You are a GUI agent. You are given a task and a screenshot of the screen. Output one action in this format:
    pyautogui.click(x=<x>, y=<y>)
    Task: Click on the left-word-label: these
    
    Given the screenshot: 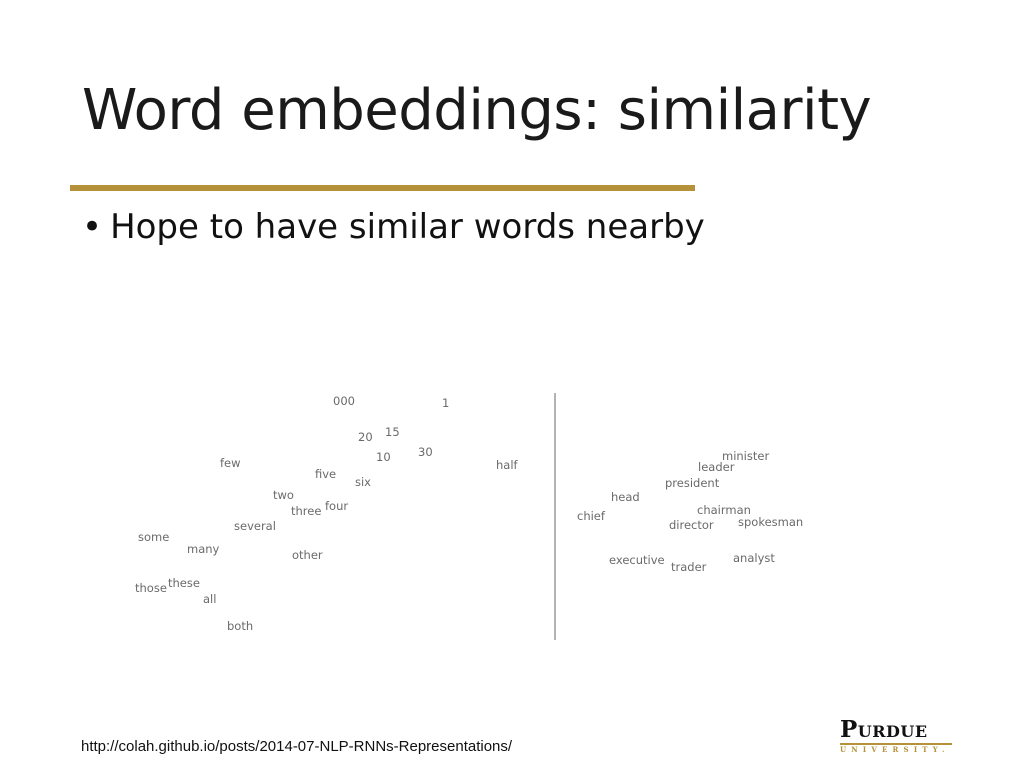 What is the action you would take?
    pyautogui.click(x=184, y=583)
    